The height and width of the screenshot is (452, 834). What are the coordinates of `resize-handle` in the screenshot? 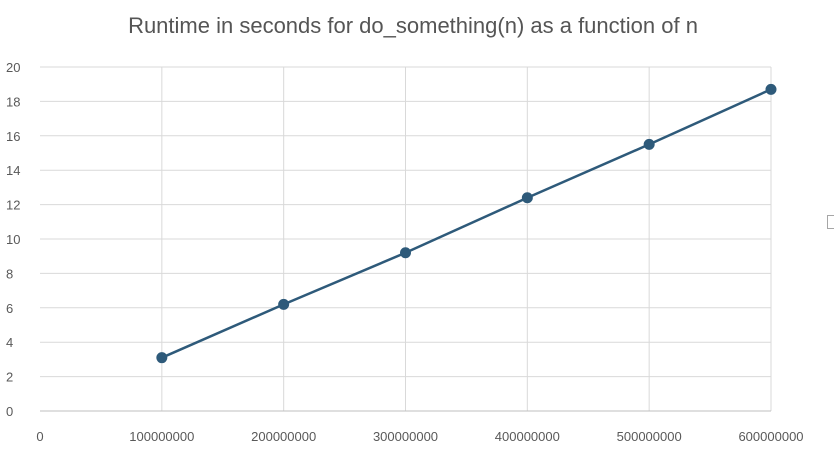 It's located at (830, 222).